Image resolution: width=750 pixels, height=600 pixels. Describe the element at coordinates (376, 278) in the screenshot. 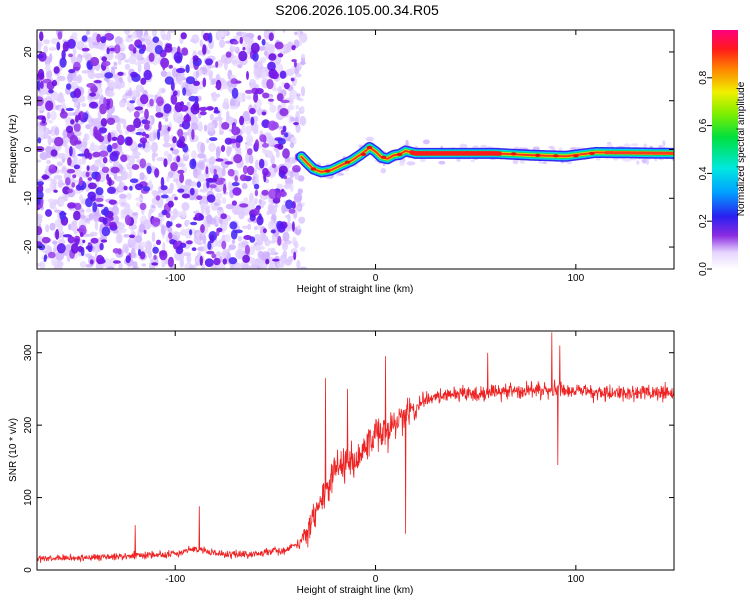

I see `x-tick-label: 0` at that location.